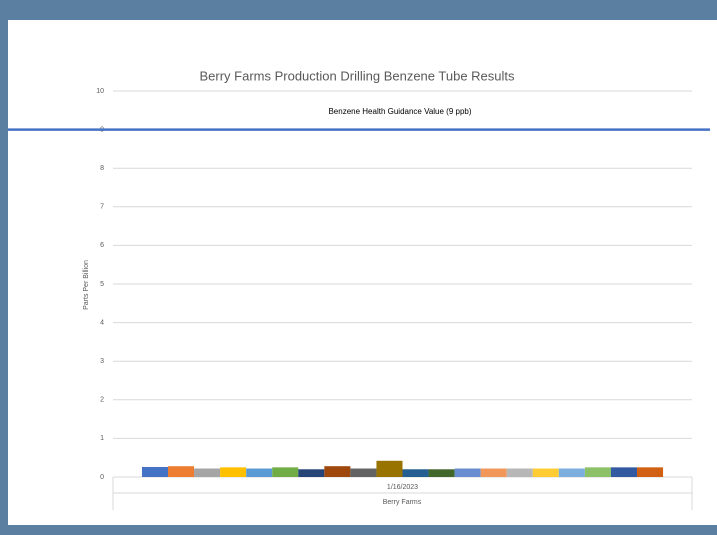  I want to click on y-tick-label: 3, so click(102, 361).